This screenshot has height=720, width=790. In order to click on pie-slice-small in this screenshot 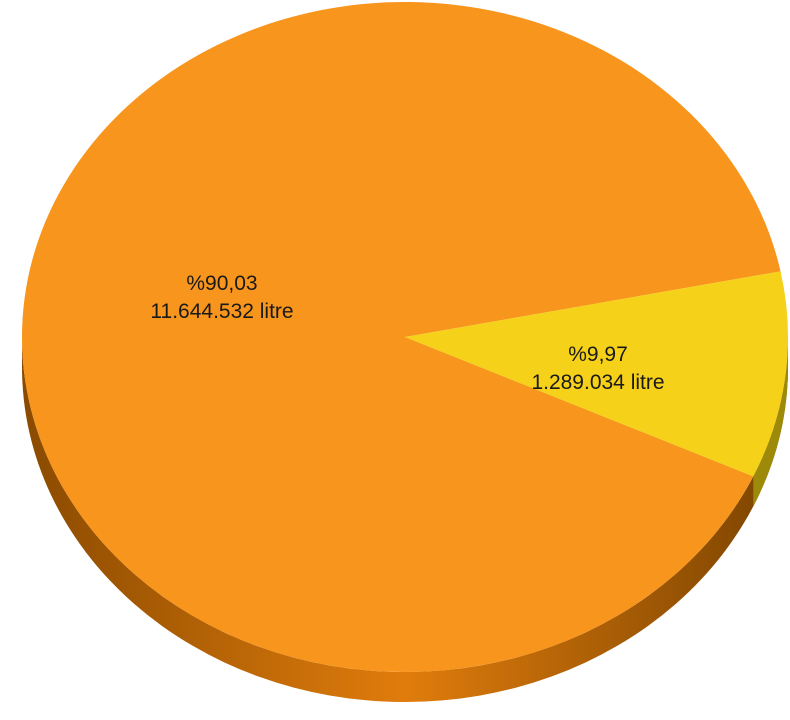, I will do `click(596, 374)`.